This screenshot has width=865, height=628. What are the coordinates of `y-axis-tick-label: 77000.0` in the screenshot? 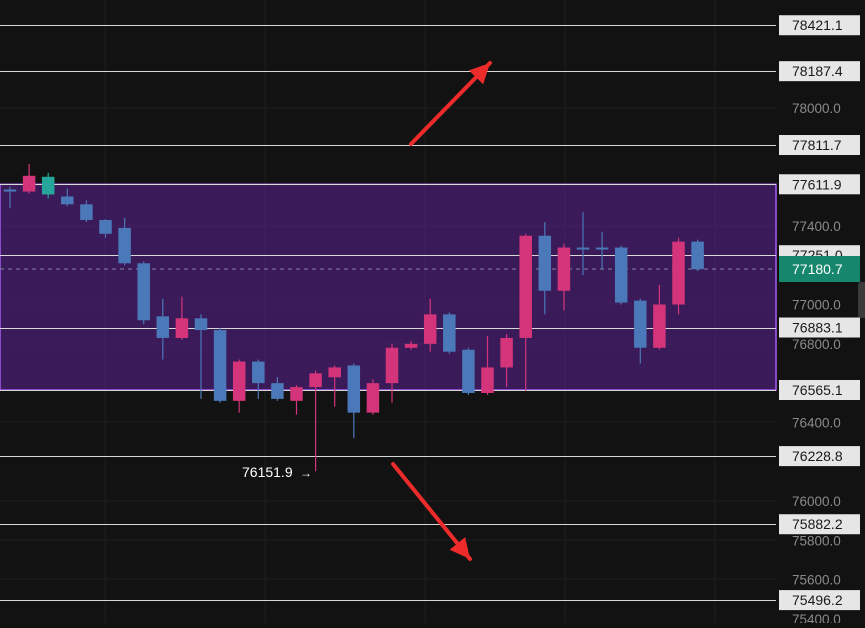 It's located at (816, 305).